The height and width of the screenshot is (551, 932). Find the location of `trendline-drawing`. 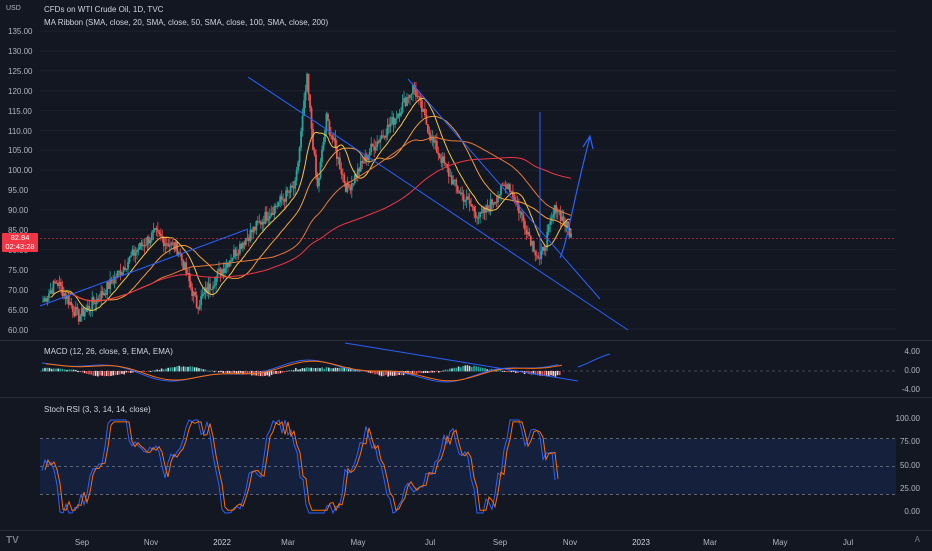

trendline-drawing is located at coordinates (144, 267).